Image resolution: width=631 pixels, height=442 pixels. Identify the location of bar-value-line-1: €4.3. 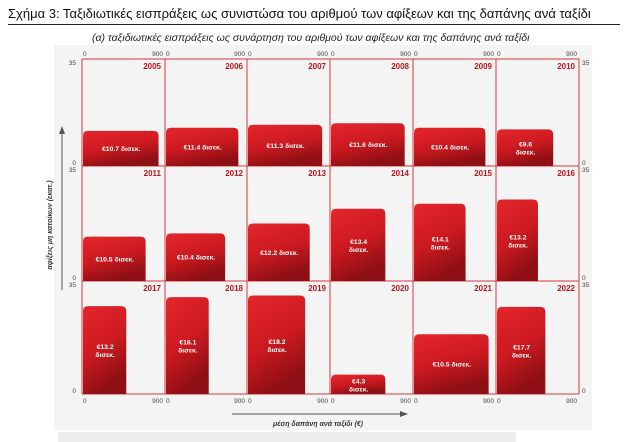
(358, 381).